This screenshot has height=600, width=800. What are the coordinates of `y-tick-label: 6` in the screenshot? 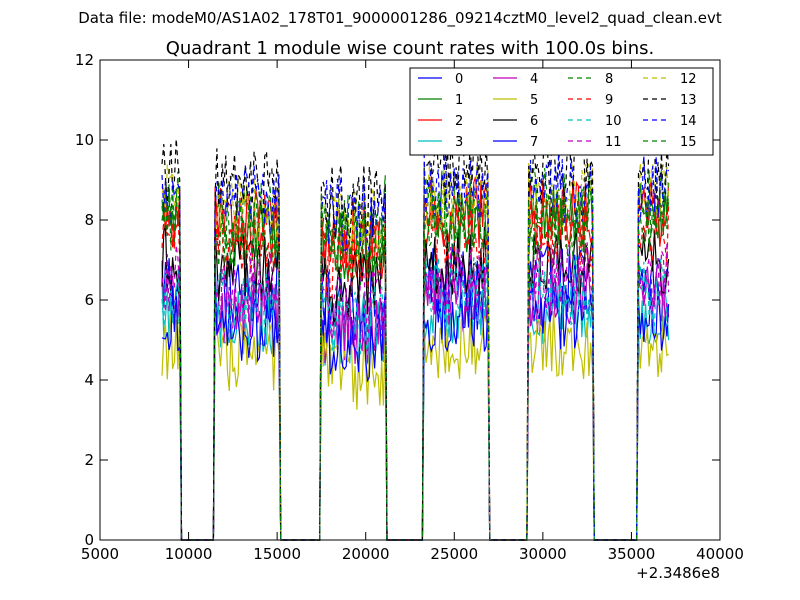 It's located at (89, 300).